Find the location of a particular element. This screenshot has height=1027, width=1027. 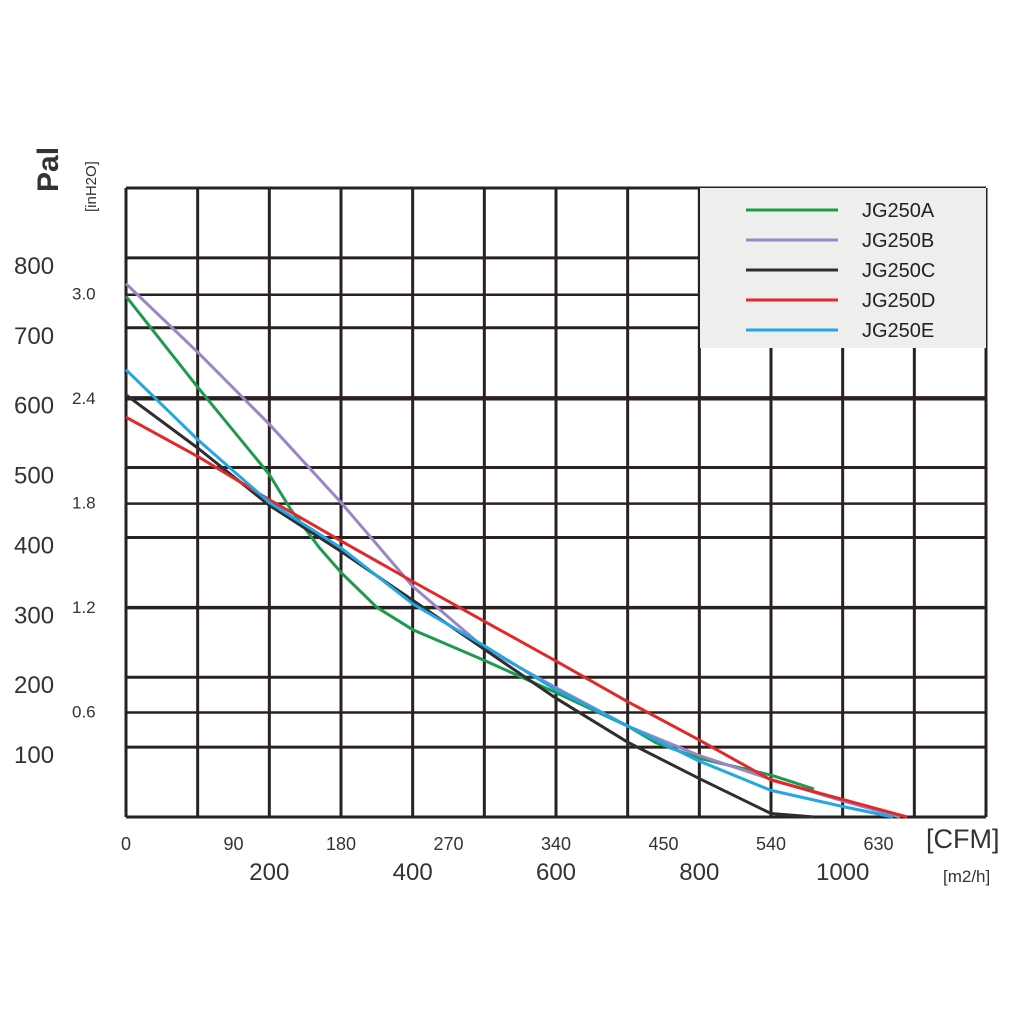

m3h-tick-label: 200 is located at coordinates (269, 872).